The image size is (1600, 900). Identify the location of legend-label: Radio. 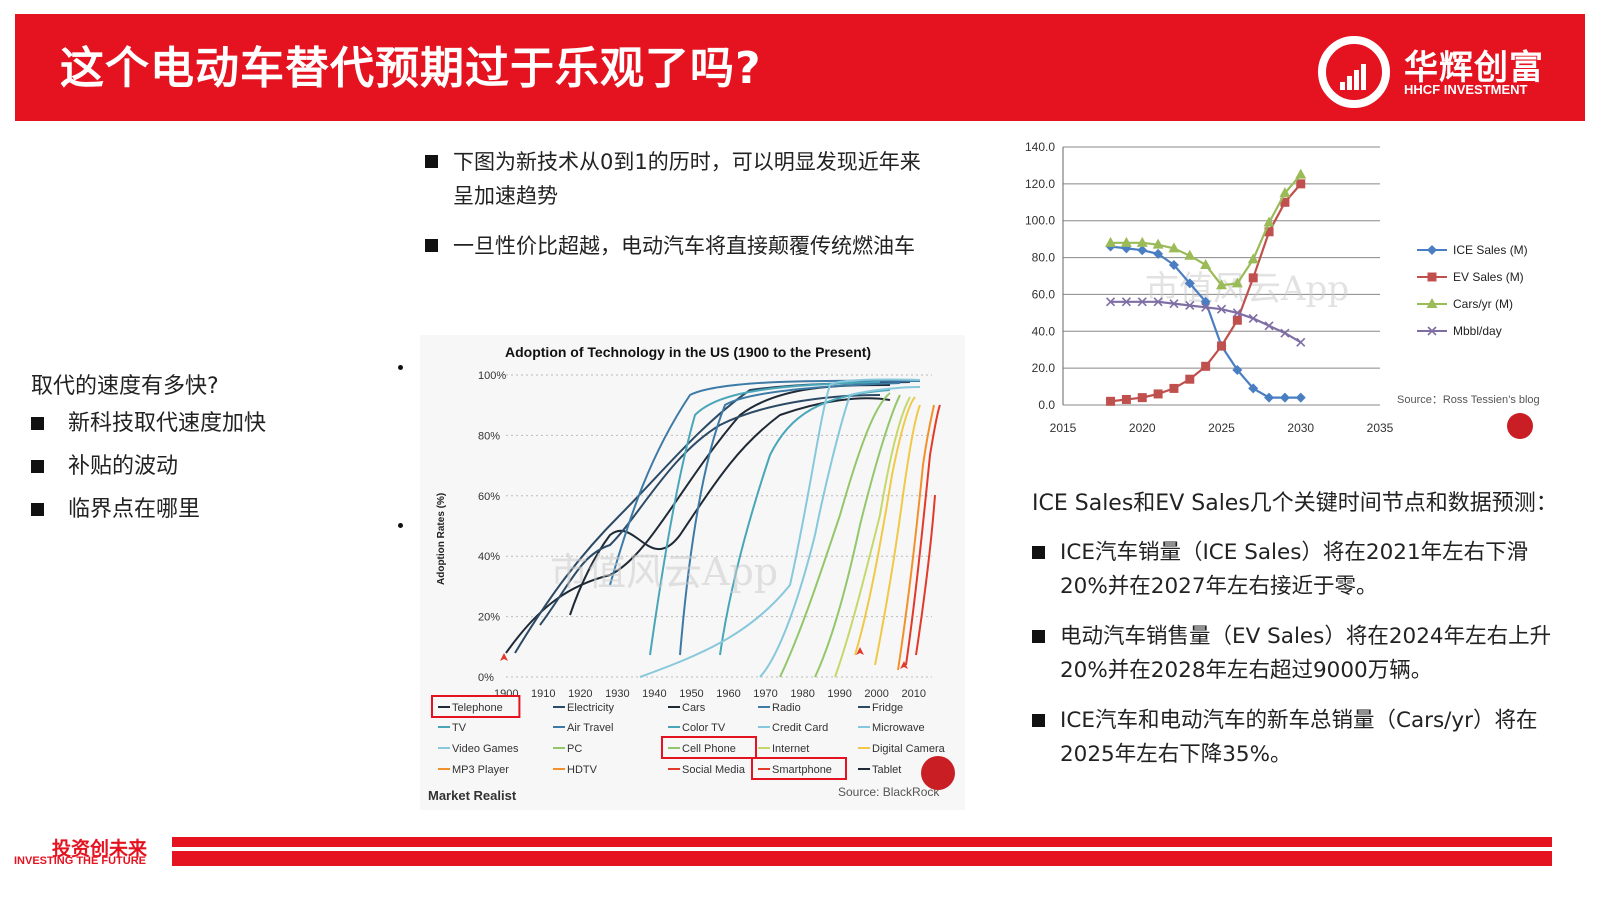
(786, 708).